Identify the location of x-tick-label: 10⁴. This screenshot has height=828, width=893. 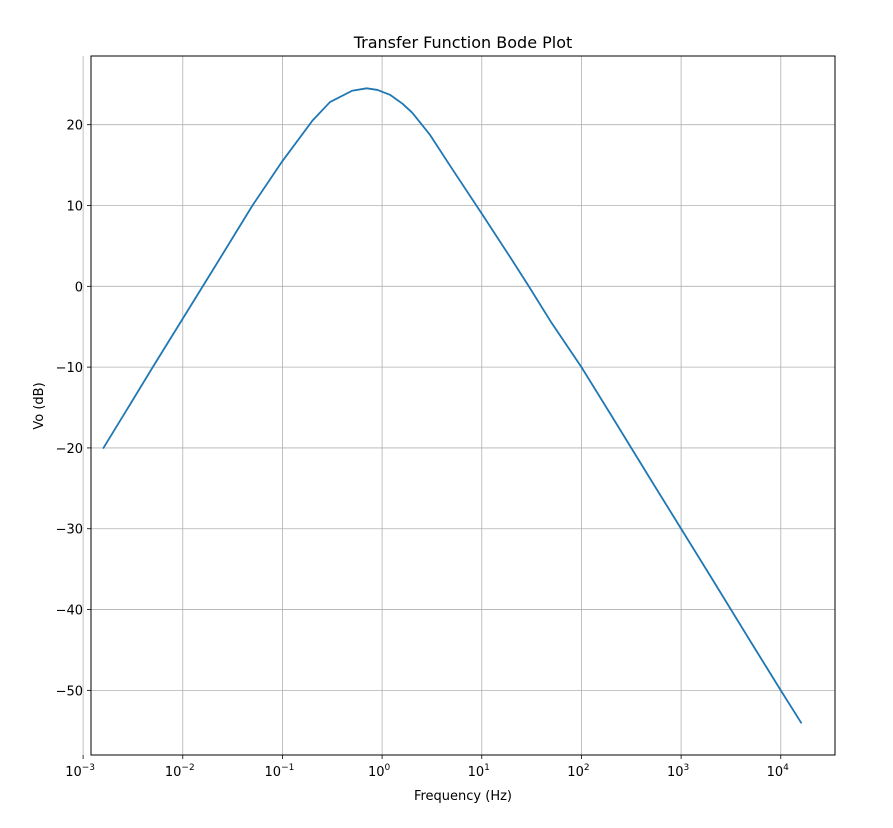
(778, 771).